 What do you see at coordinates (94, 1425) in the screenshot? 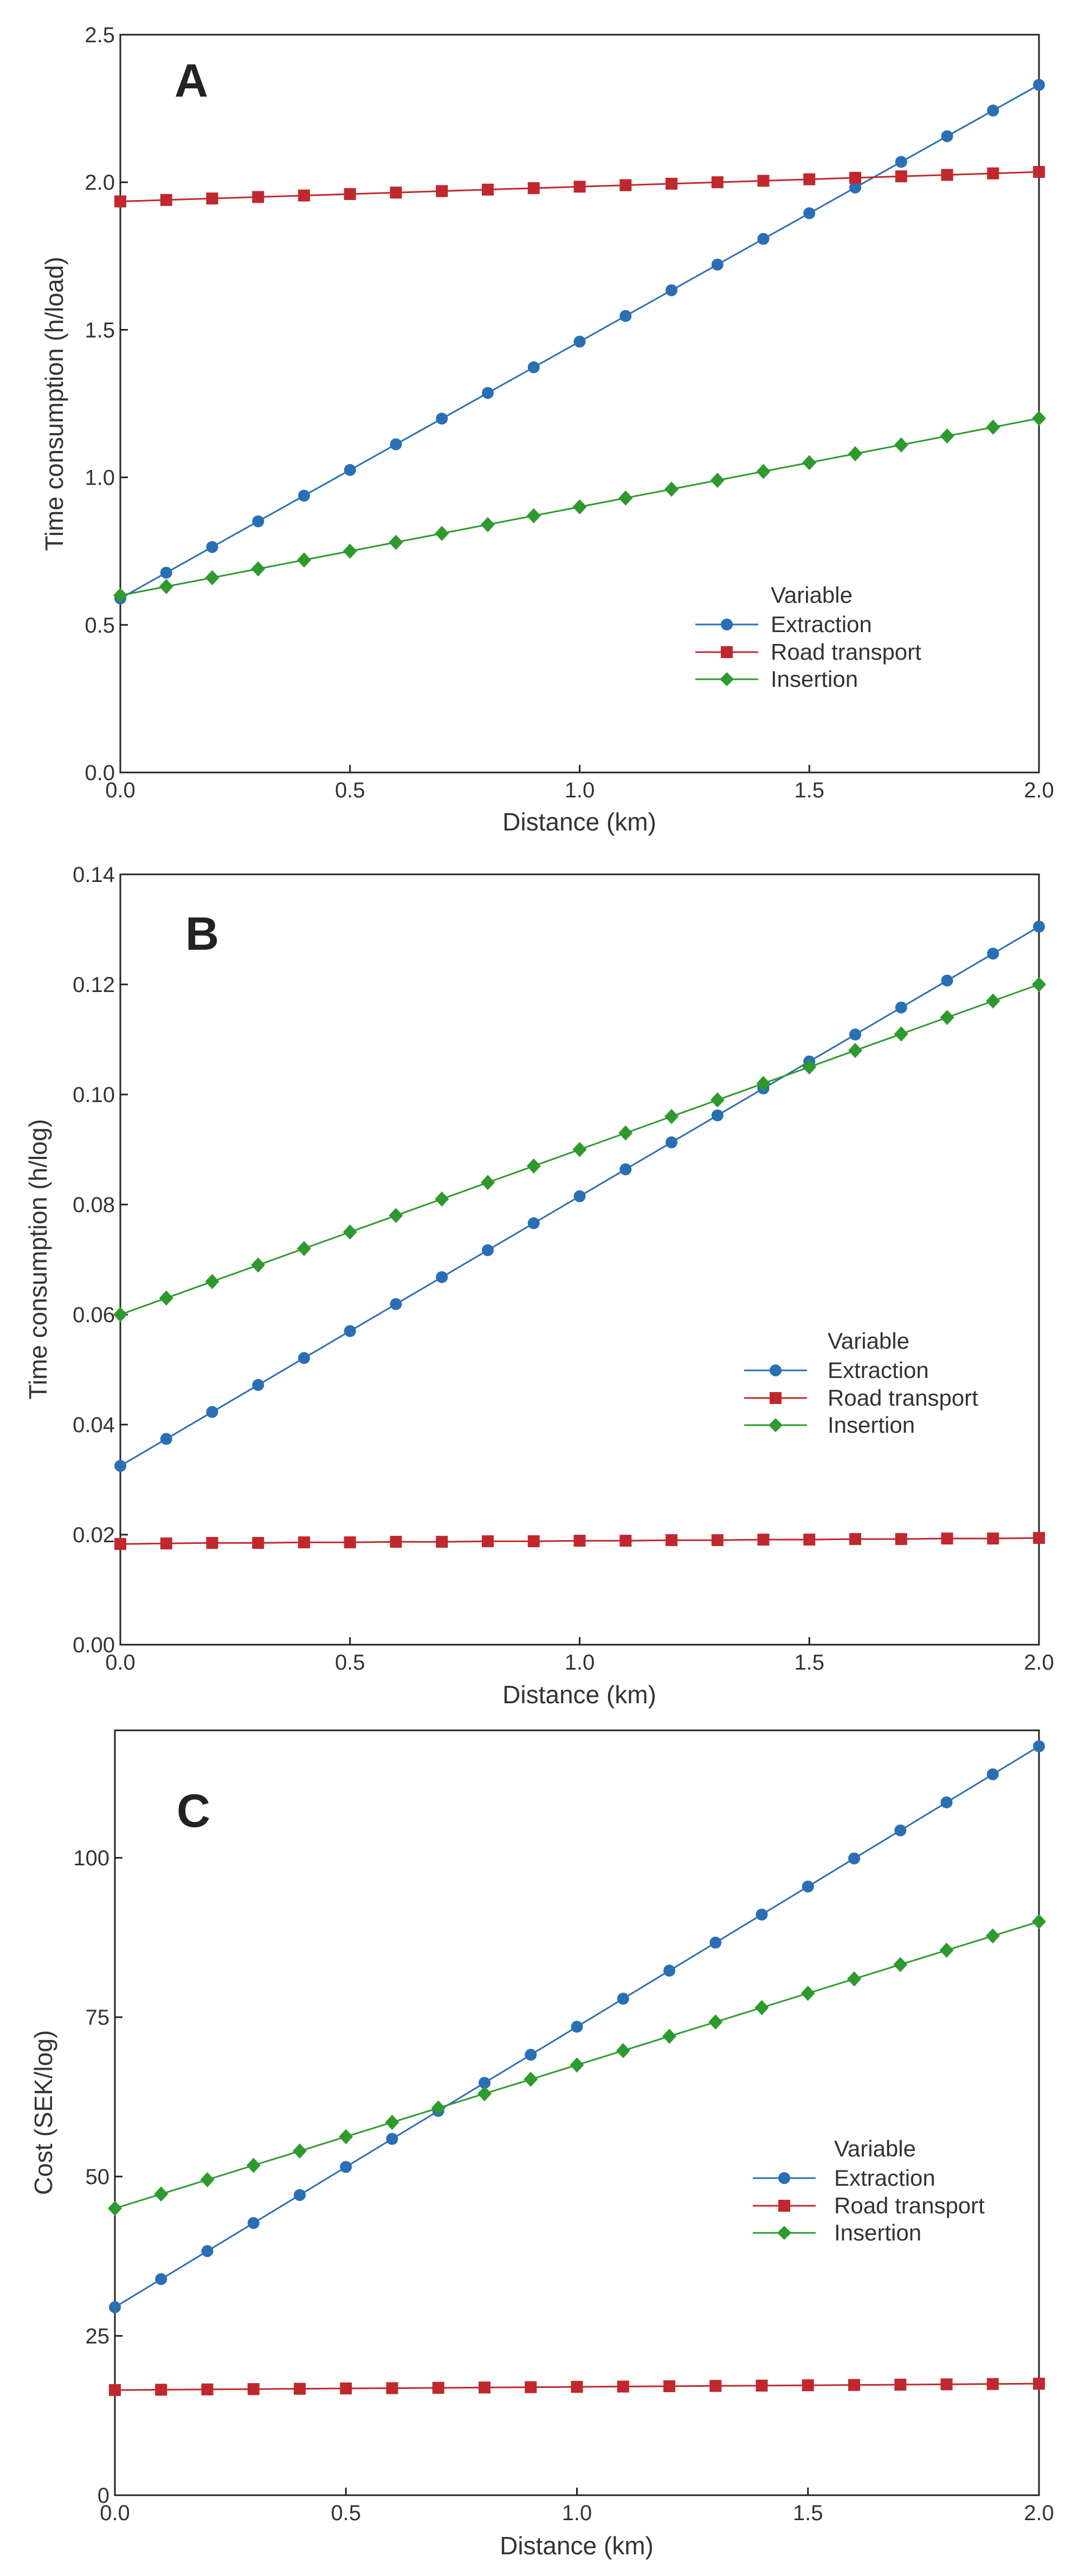
I see `y-tick-label: 0.04` at bounding box center [94, 1425].